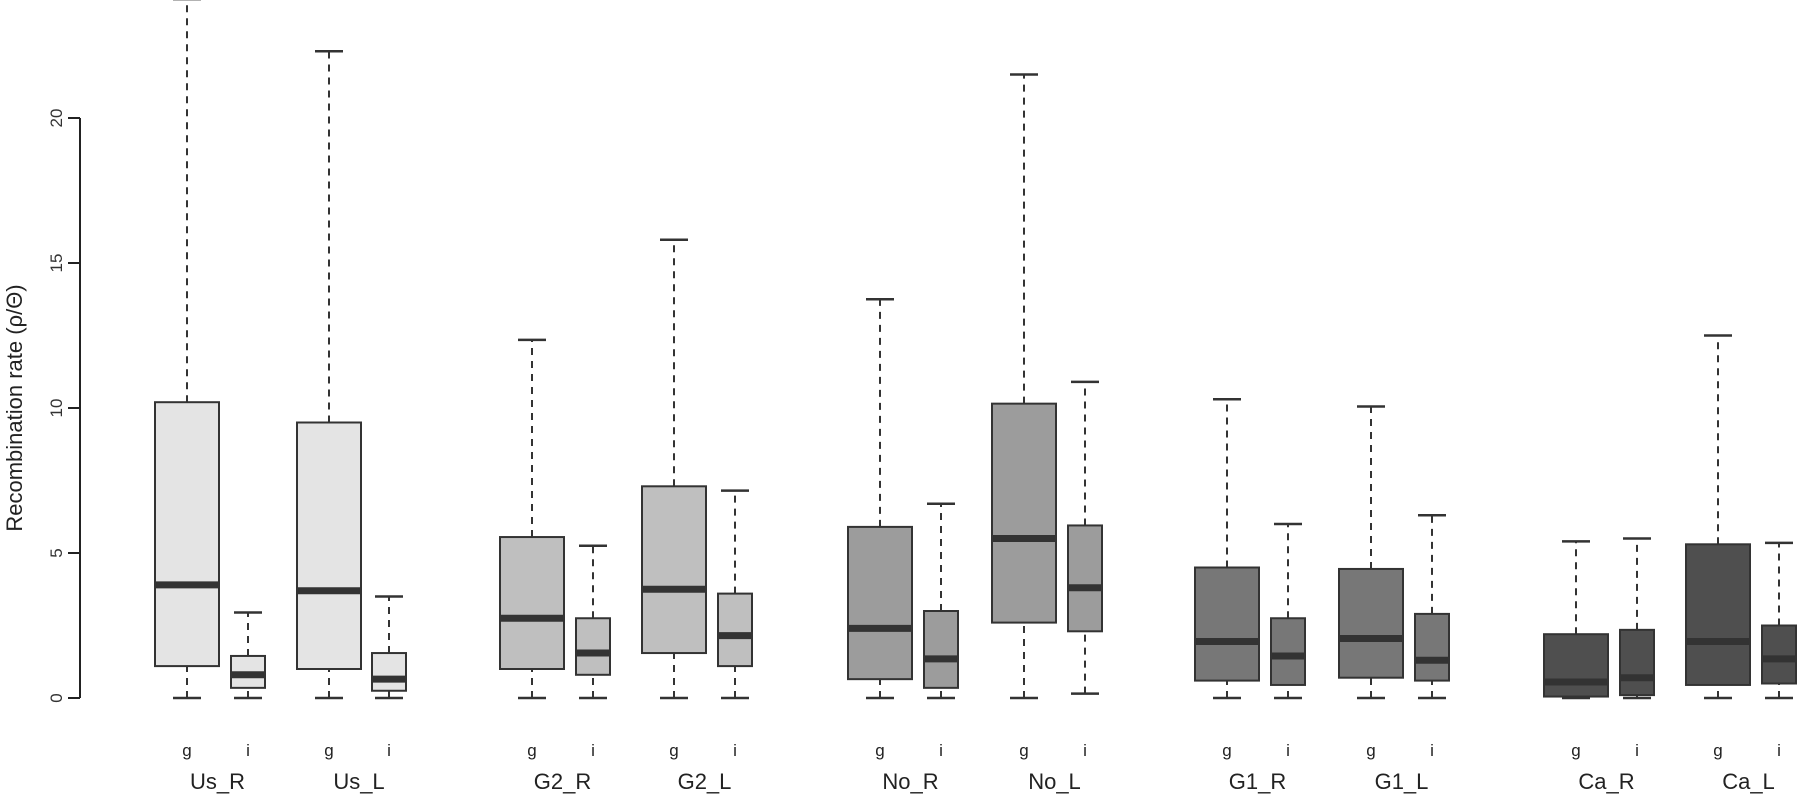  Describe the element at coordinates (562, 781) in the screenshot. I see `category-label: G2_R` at that location.